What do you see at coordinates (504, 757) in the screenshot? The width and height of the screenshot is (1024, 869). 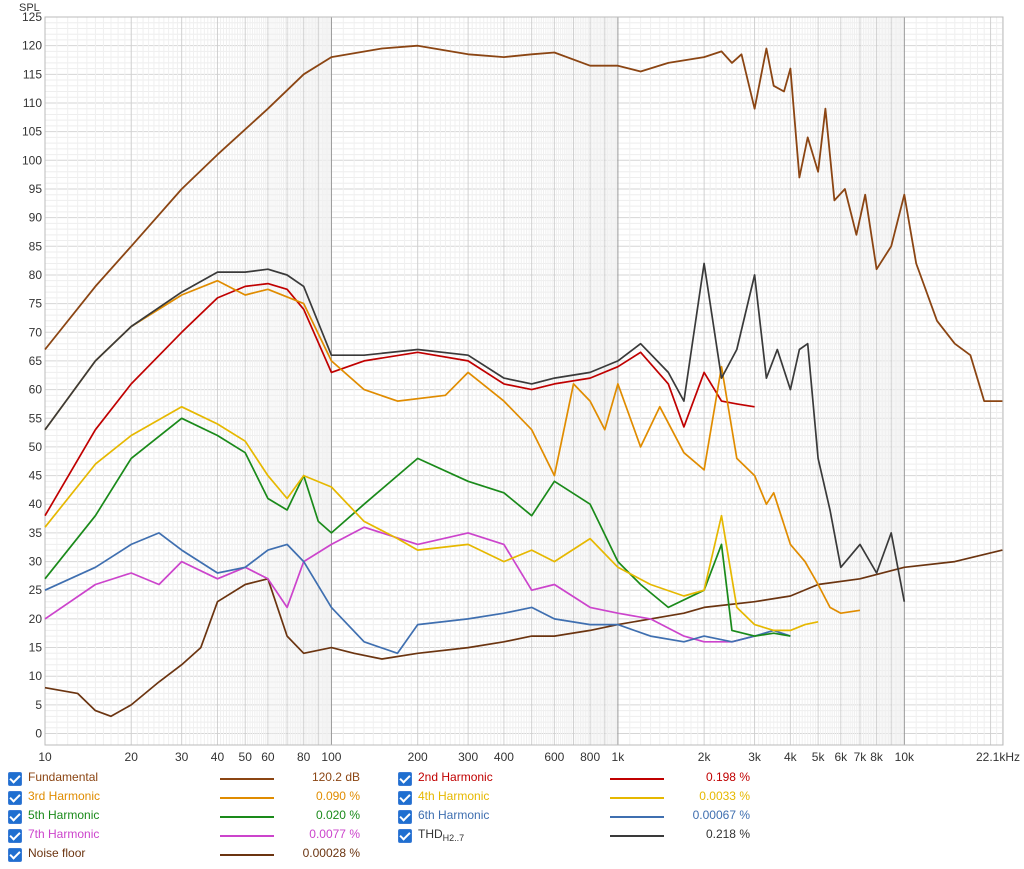 I see `x-tick-label: 400` at bounding box center [504, 757].